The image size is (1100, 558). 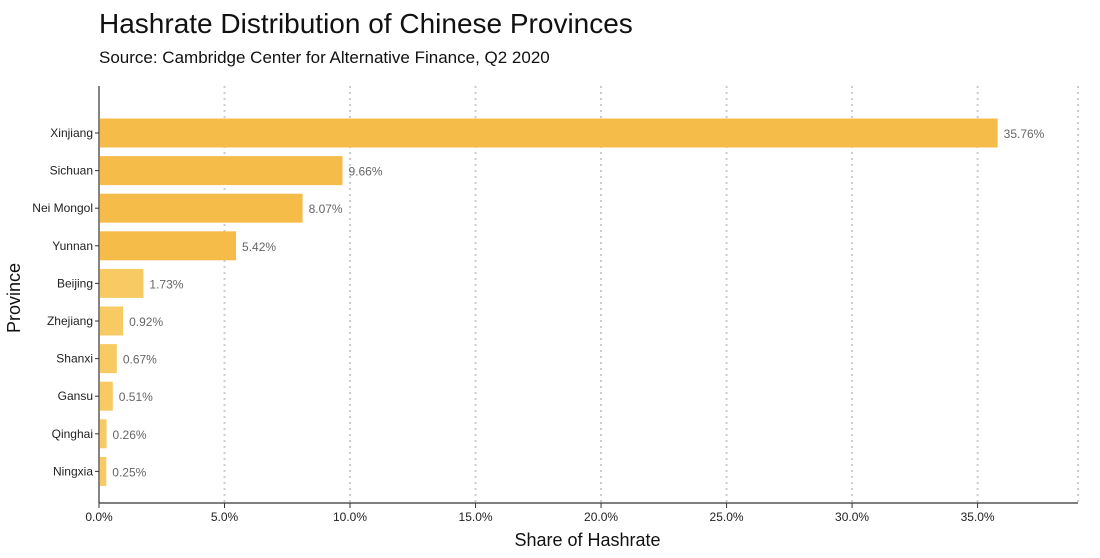 What do you see at coordinates (1024, 134) in the screenshot?
I see `value-label: 35.76%` at bounding box center [1024, 134].